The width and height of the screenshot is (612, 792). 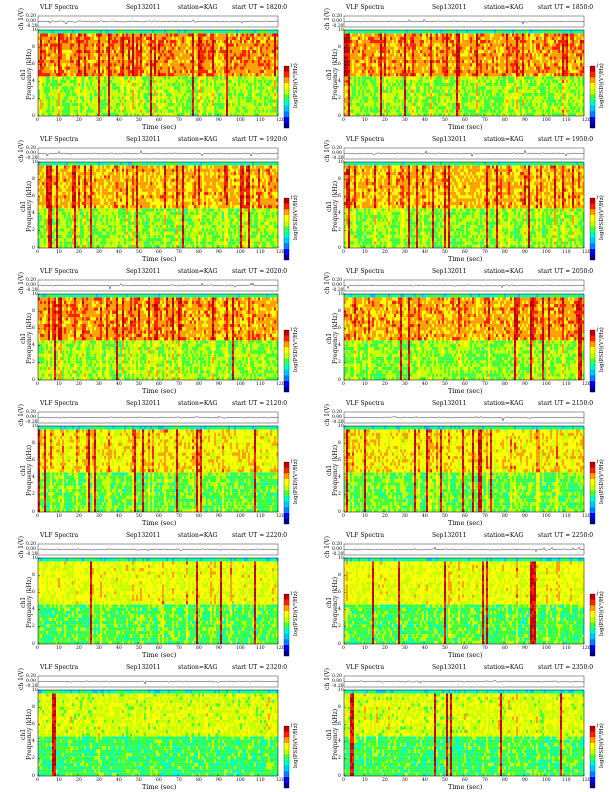 What do you see at coordinates (464, 681) in the screenshot?
I see `waveform-frame` at bounding box center [464, 681].